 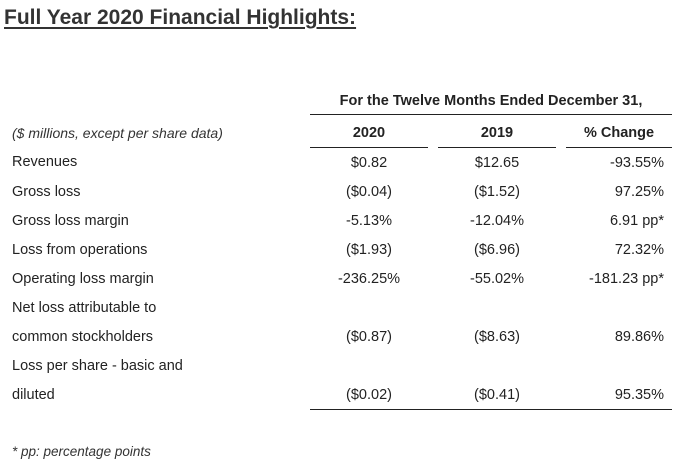 What do you see at coordinates (342, 191) in the screenshot?
I see `table-row: Gross loss ($0.04) ($1.52) 97.25%` at bounding box center [342, 191].